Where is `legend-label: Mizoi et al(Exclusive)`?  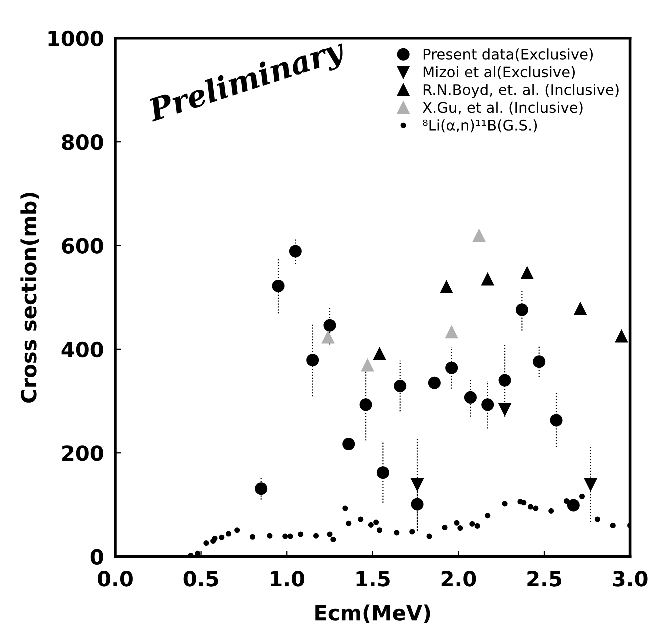 legend-label: Mizoi et al(Exclusive) is located at coordinates (500, 73).